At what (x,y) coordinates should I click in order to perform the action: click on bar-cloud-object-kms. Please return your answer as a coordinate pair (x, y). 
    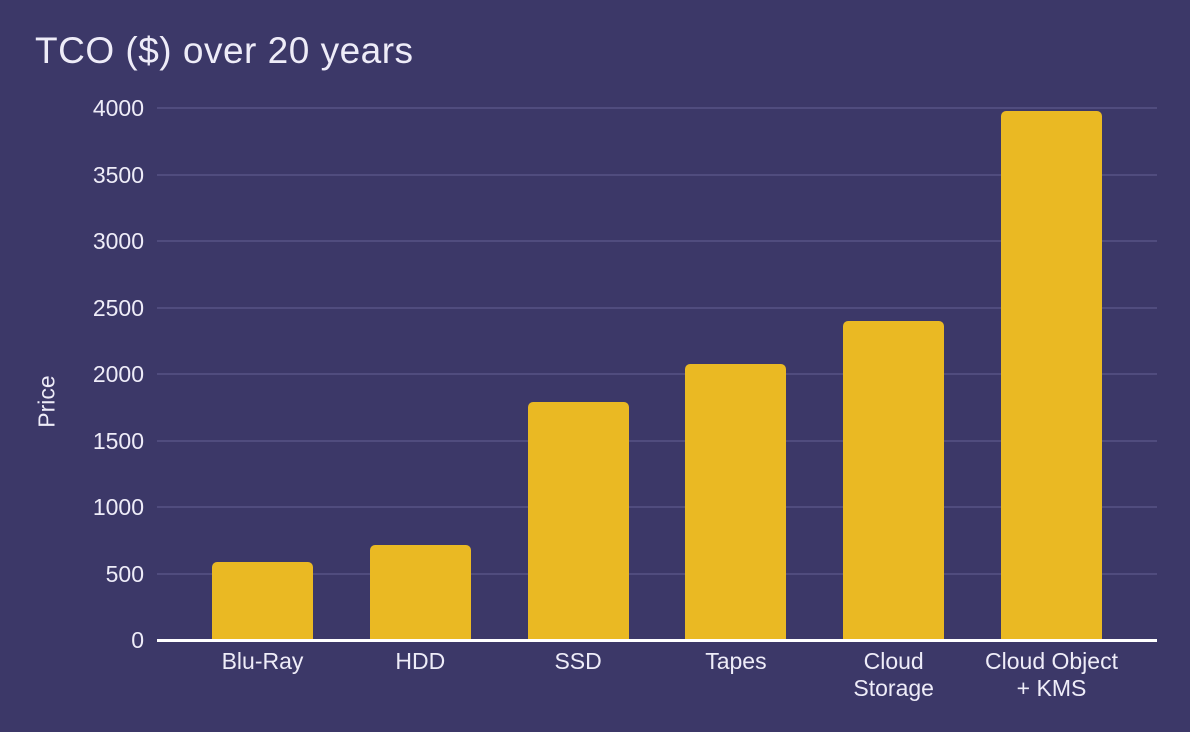
    Looking at the image, I should click on (1051, 375).